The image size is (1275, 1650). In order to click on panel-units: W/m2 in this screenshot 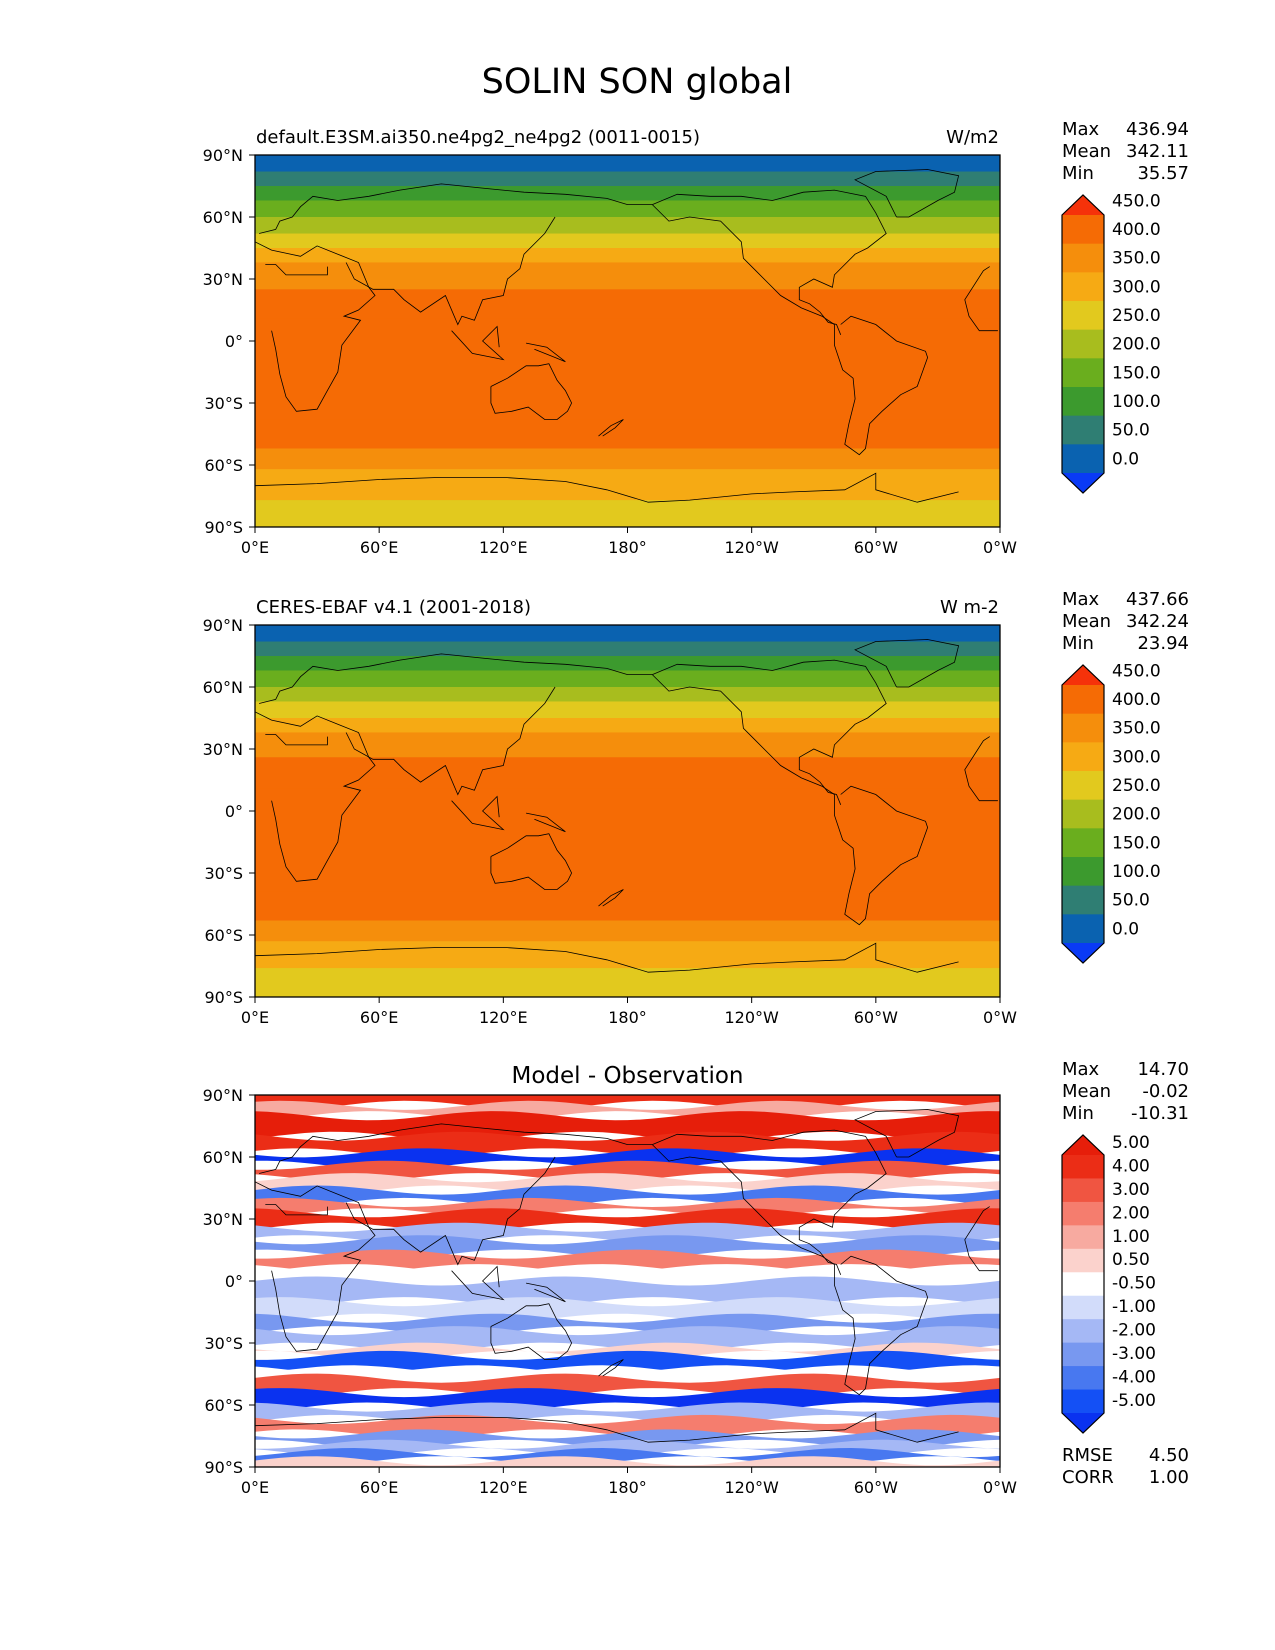, I will do `click(972, 137)`.